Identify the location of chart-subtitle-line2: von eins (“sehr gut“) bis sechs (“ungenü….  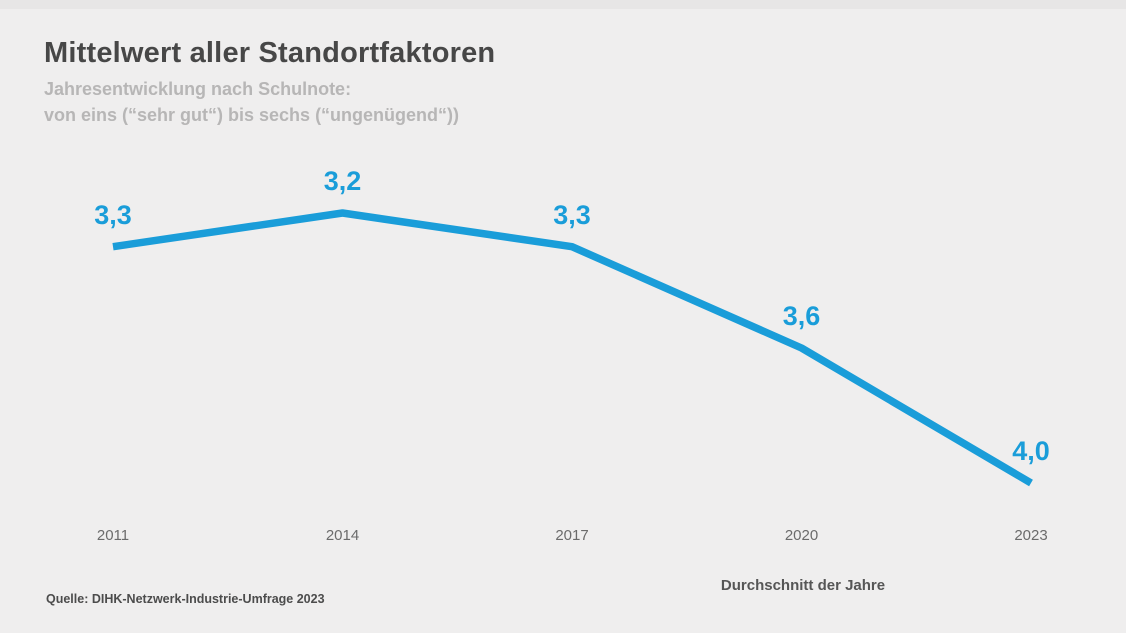
(252, 115).